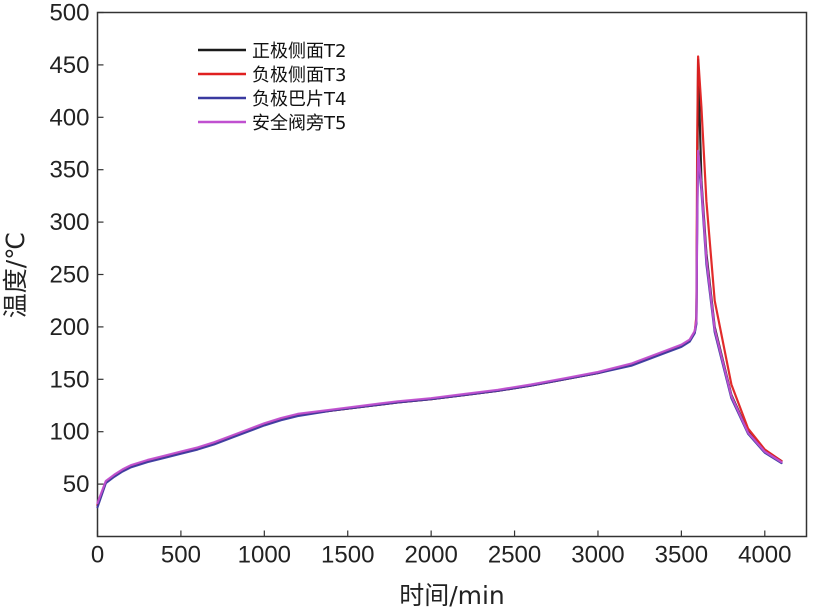 This screenshot has height=611, width=823. Describe the element at coordinates (597, 555) in the screenshot. I see `x-tick-label: 3000` at that location.